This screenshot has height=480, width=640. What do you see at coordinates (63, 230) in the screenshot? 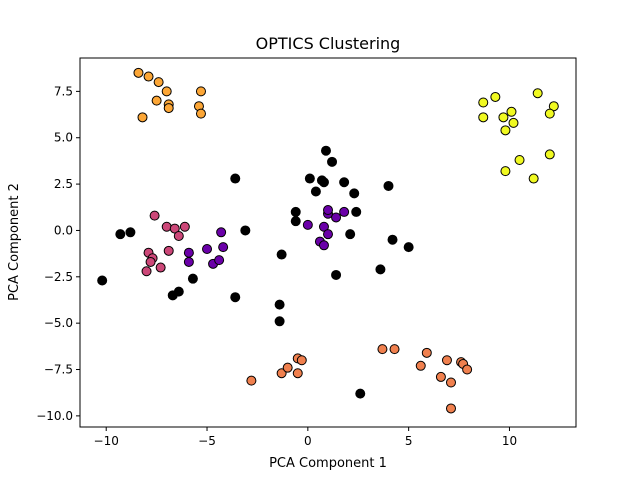
I see `y-tick-label: 0.0` at bounding box center [63, 230].